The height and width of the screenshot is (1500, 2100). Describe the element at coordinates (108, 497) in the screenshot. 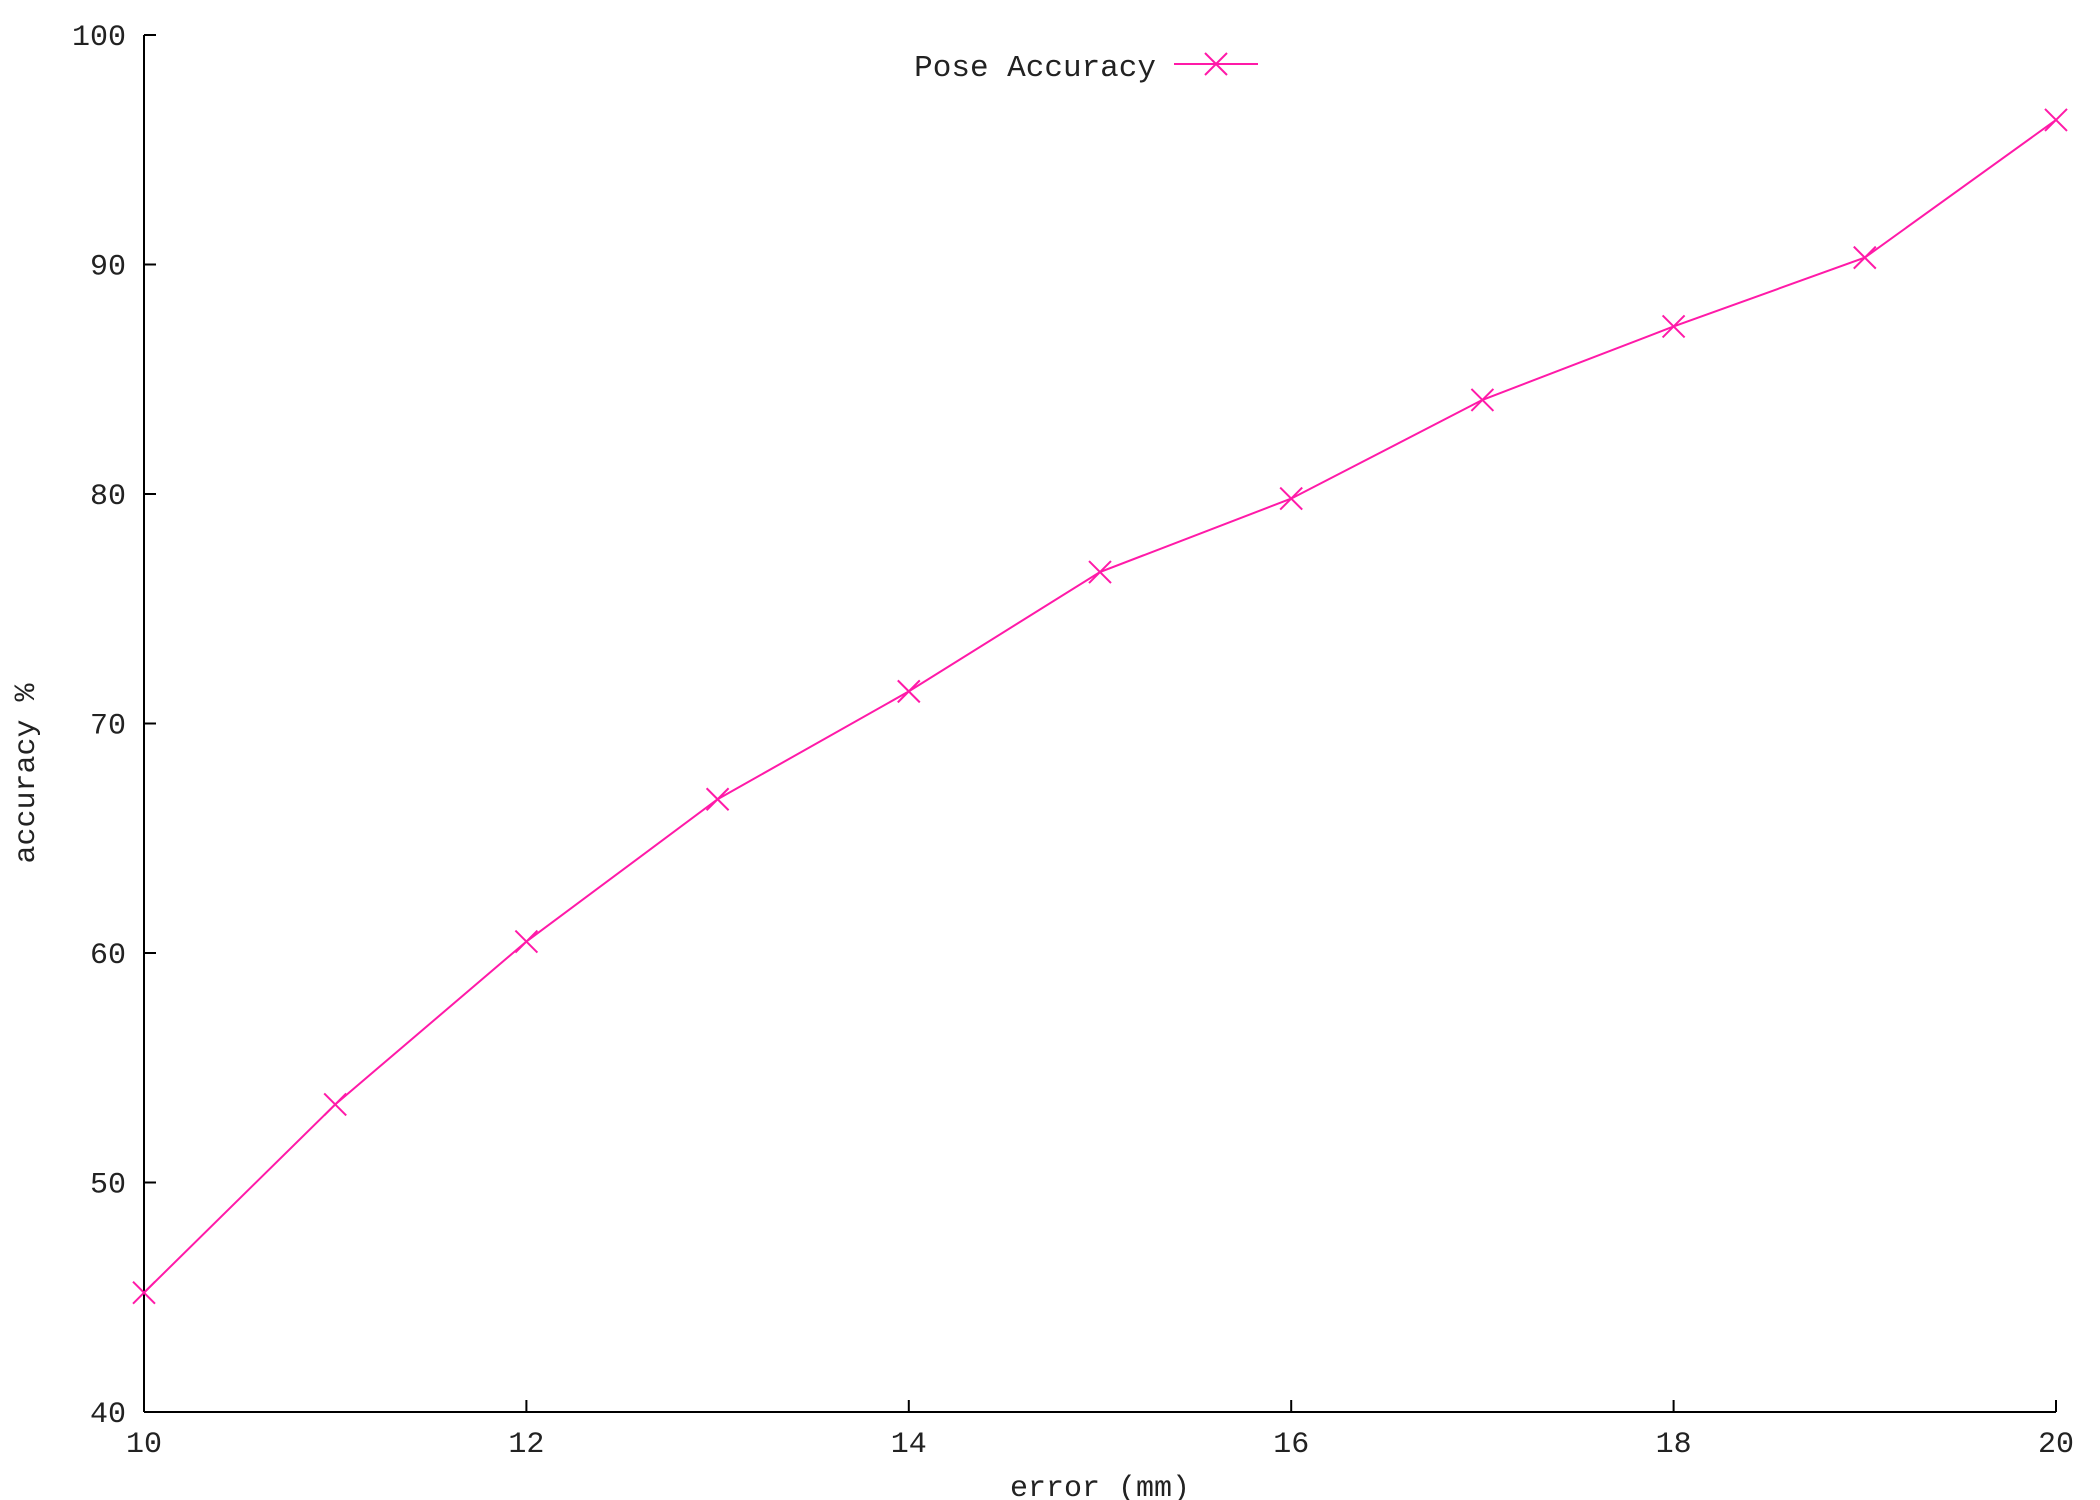

I see `y-tick-label: 80` at that location.